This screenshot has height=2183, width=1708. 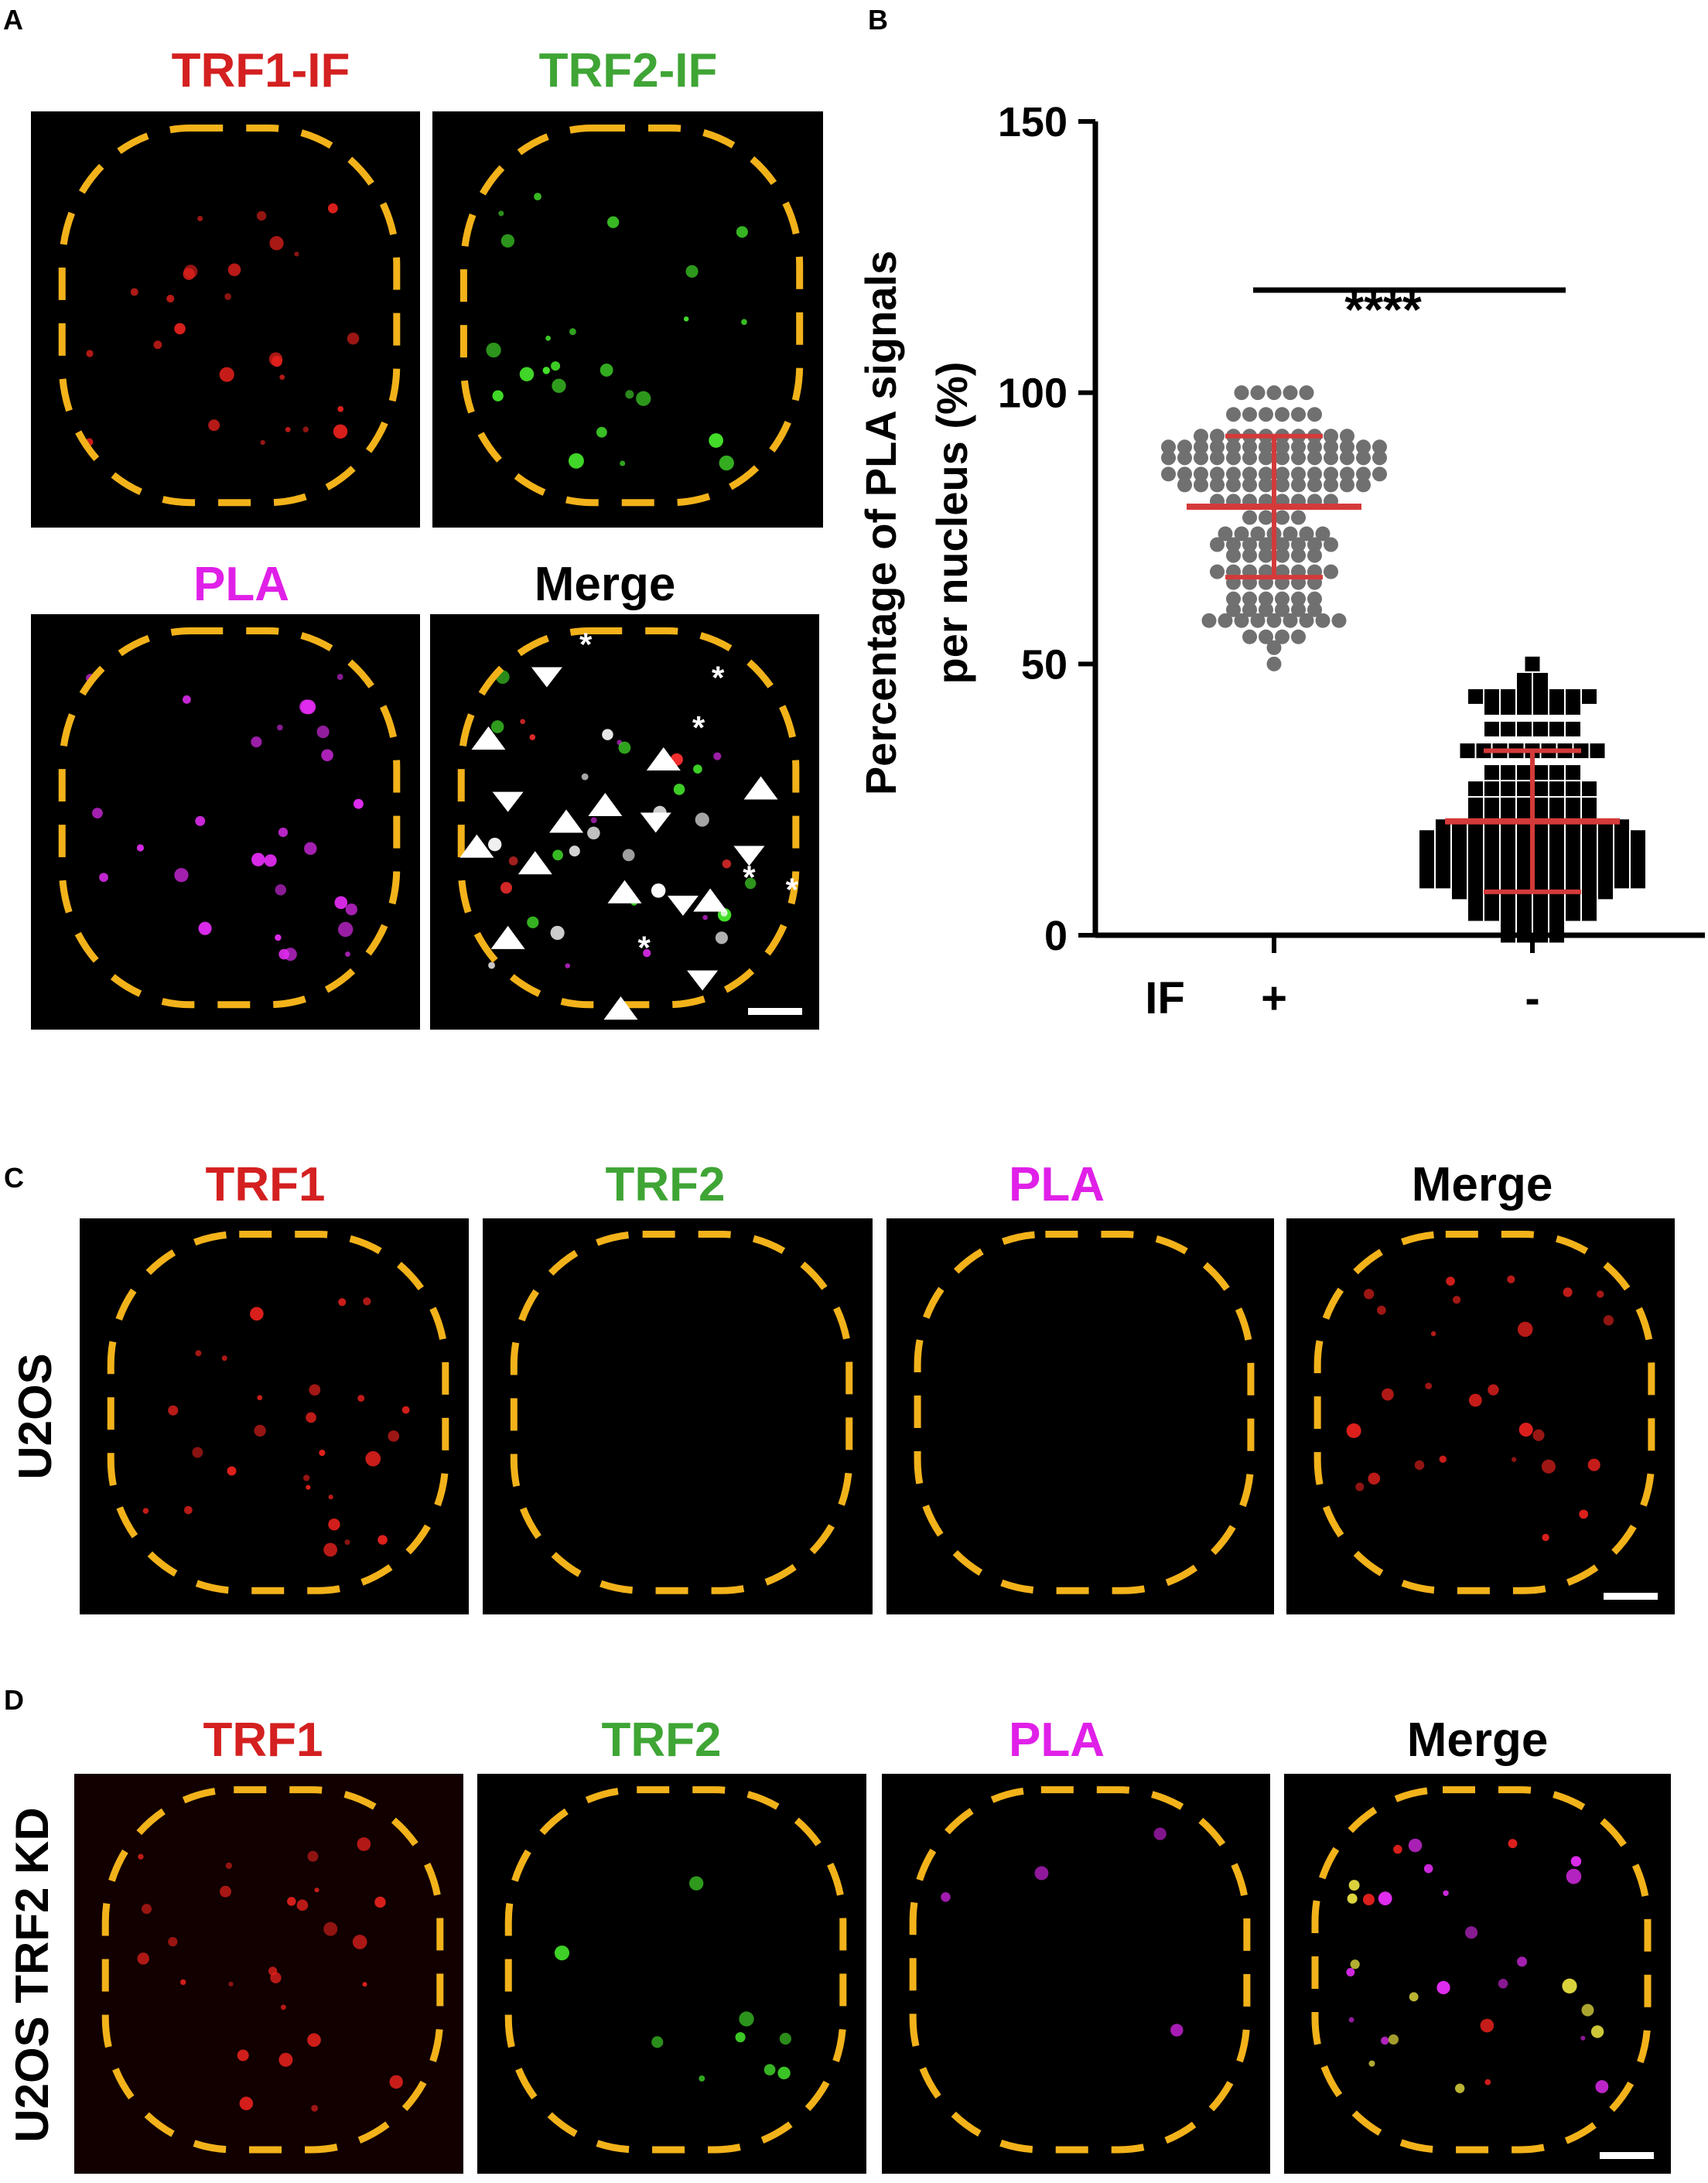 I want to click on asterisk-marker: *, so click(x=699, y=728).